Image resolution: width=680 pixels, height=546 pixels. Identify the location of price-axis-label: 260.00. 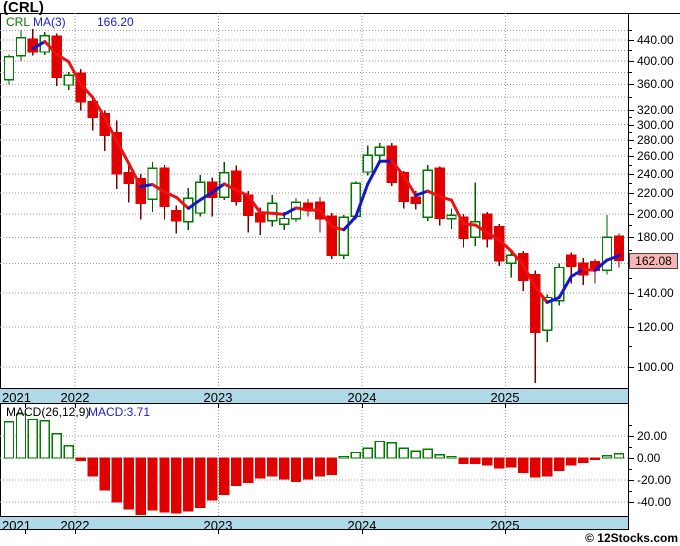
(655, 156).